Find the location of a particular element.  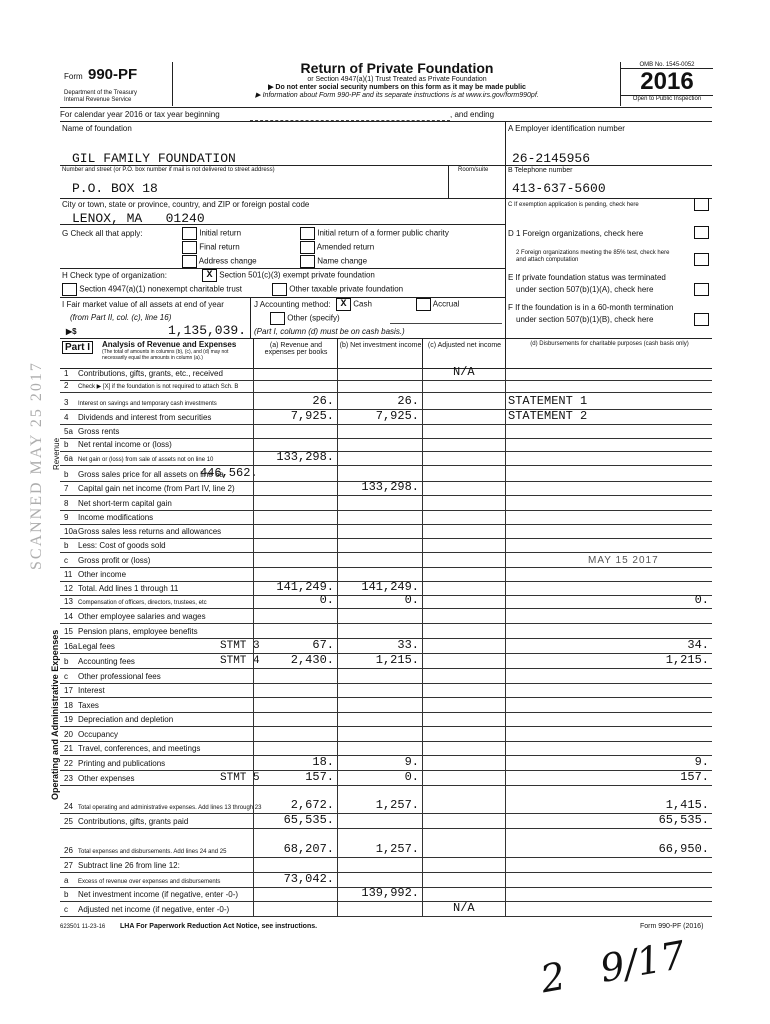

h-label: H Check type of organization: is located at coordinates (114, 275).